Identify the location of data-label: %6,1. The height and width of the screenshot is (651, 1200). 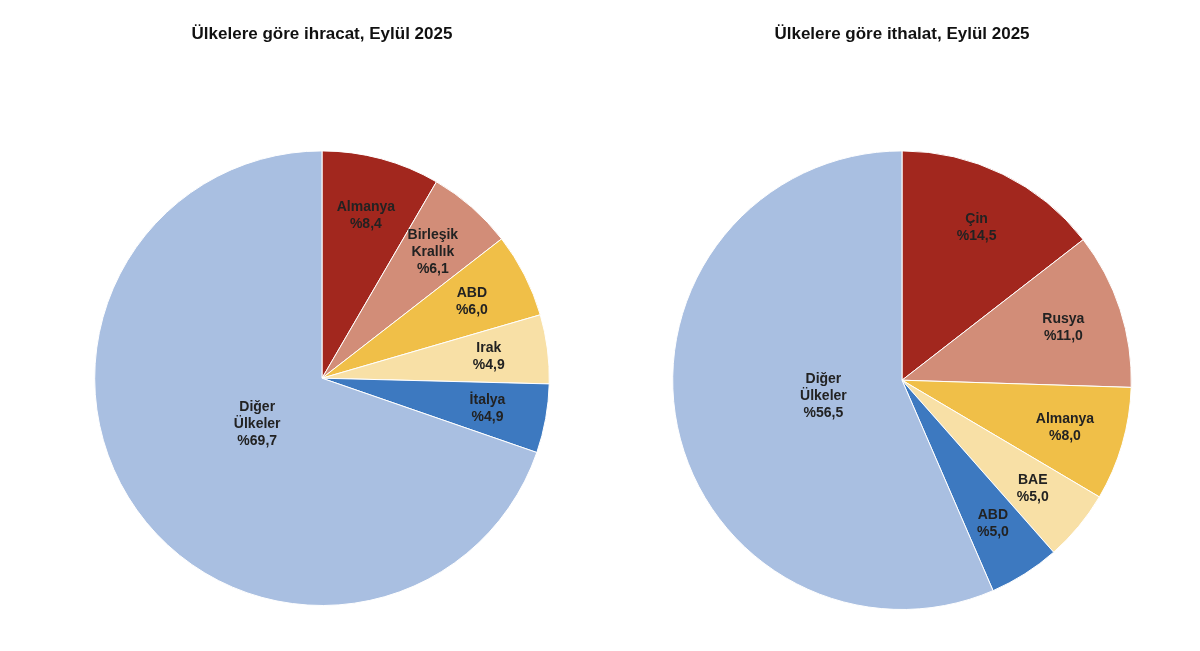
(432, 267).